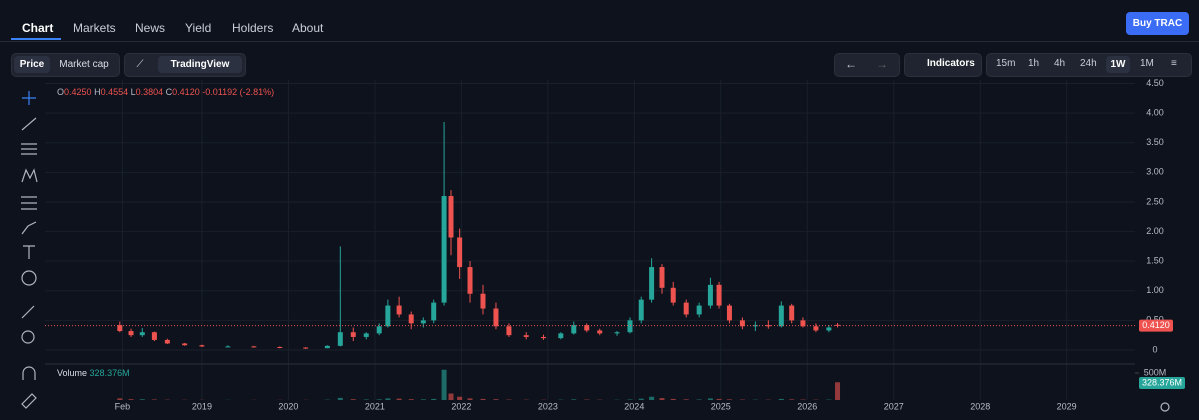 The width and height of the screenshot is (1199, 420). What do you see at coordinates (38, 28) in the screenshot?
I see `tab: Chart` at bounding box center [38, 28].